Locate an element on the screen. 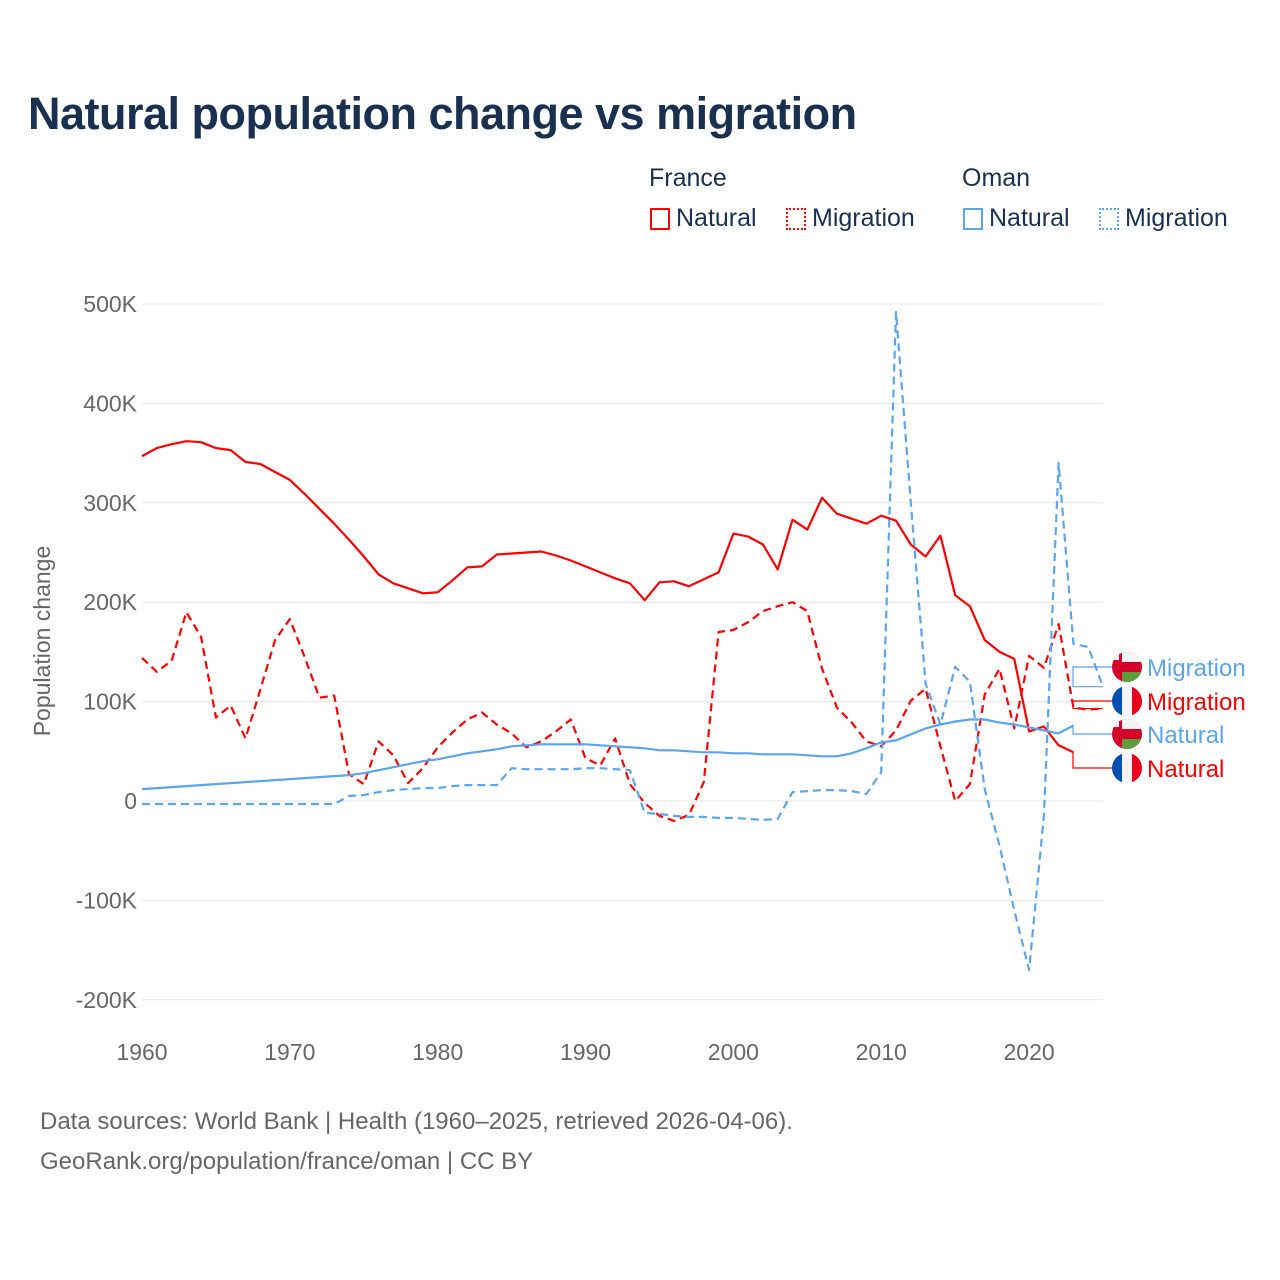  chart-title: Natural population change vs migration is located at coordinates (442, 113).